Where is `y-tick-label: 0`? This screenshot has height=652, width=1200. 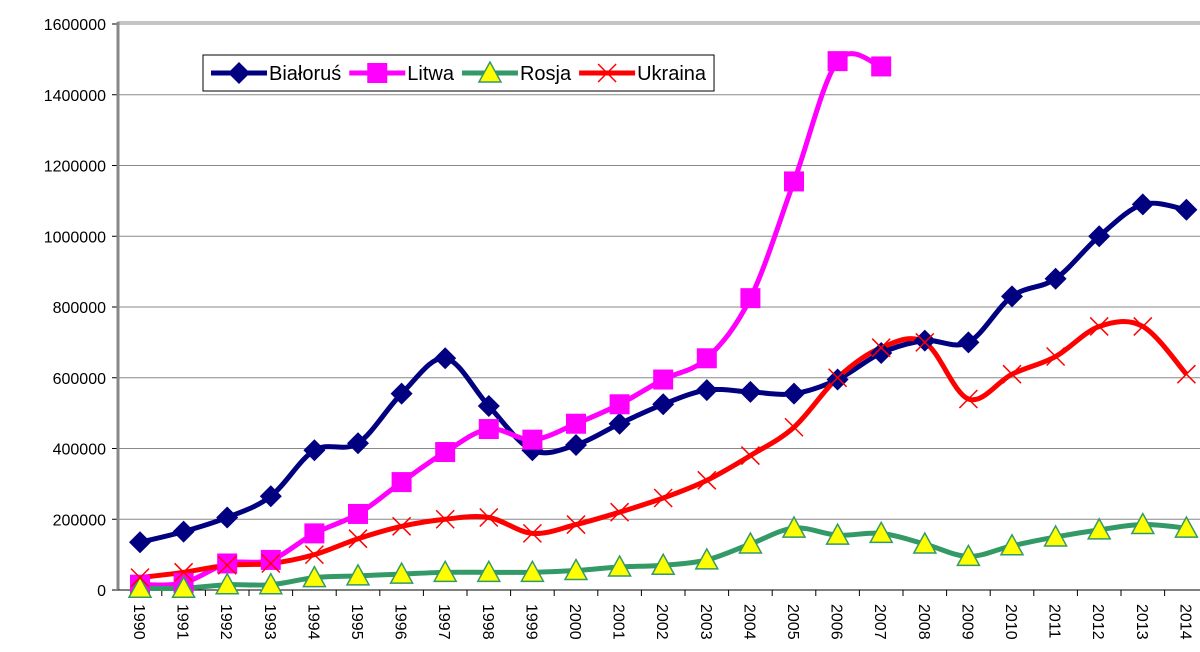
y-tick-label: 0 is located at coordinates (101, 591).